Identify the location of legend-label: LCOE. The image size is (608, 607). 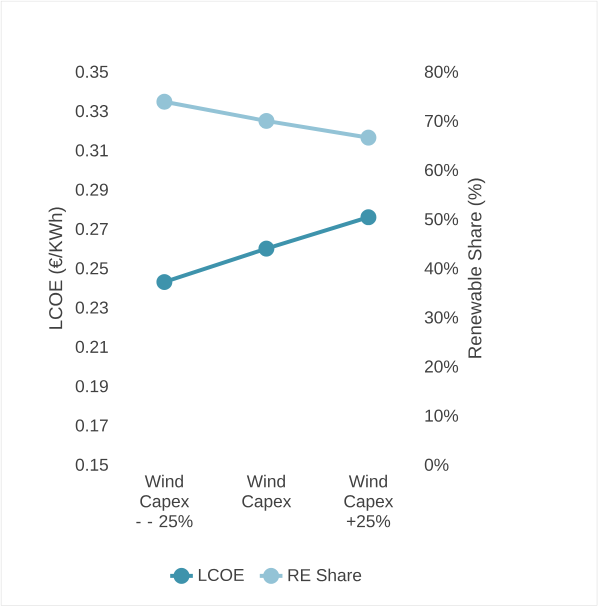
(221, 575).